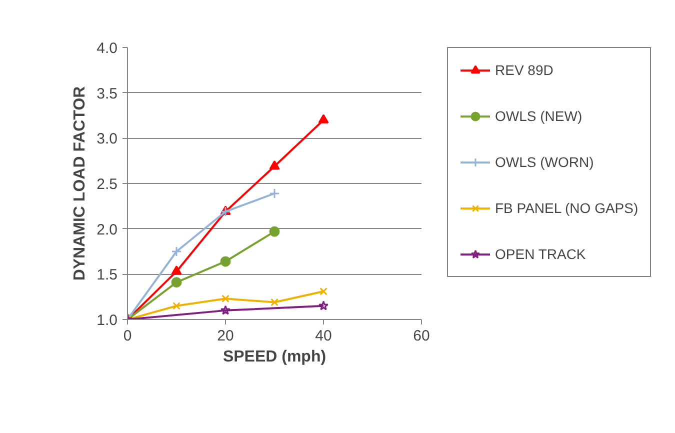 The image size is (675, 433). I want to click on legend-label: OWLS (NEW), so click(538, 116).